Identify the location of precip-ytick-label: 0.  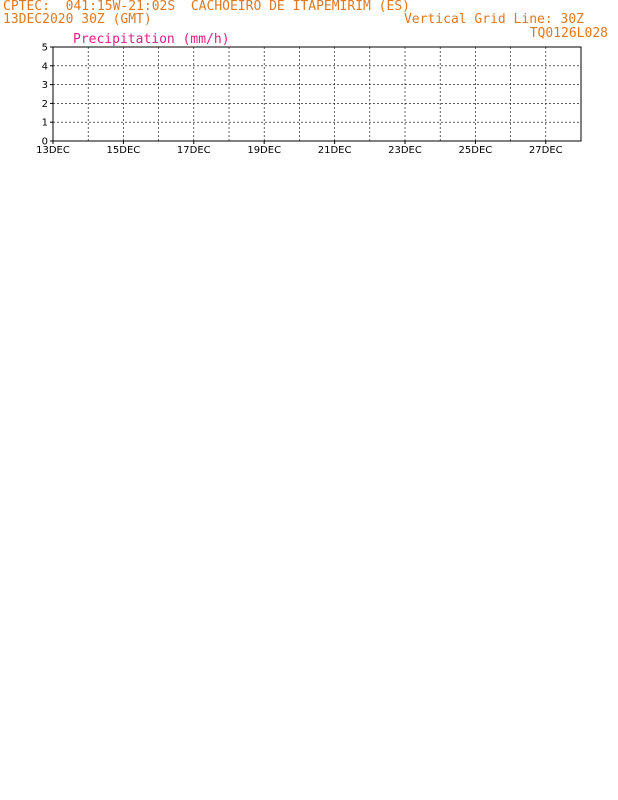
(45, 142).